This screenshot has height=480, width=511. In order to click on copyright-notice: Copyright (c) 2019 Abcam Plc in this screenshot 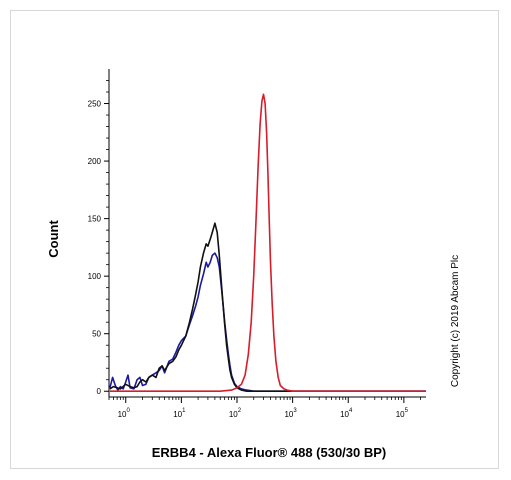, I will do `click(455, 321)`.